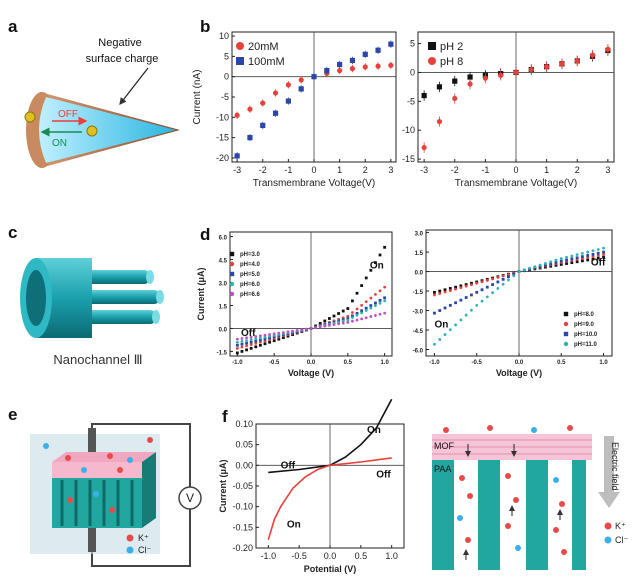 The image size is (641, 586). What do you see at coordinates (97, 503) in the screenshot?
I see `paa-channels` at bounding box center [97, 503].